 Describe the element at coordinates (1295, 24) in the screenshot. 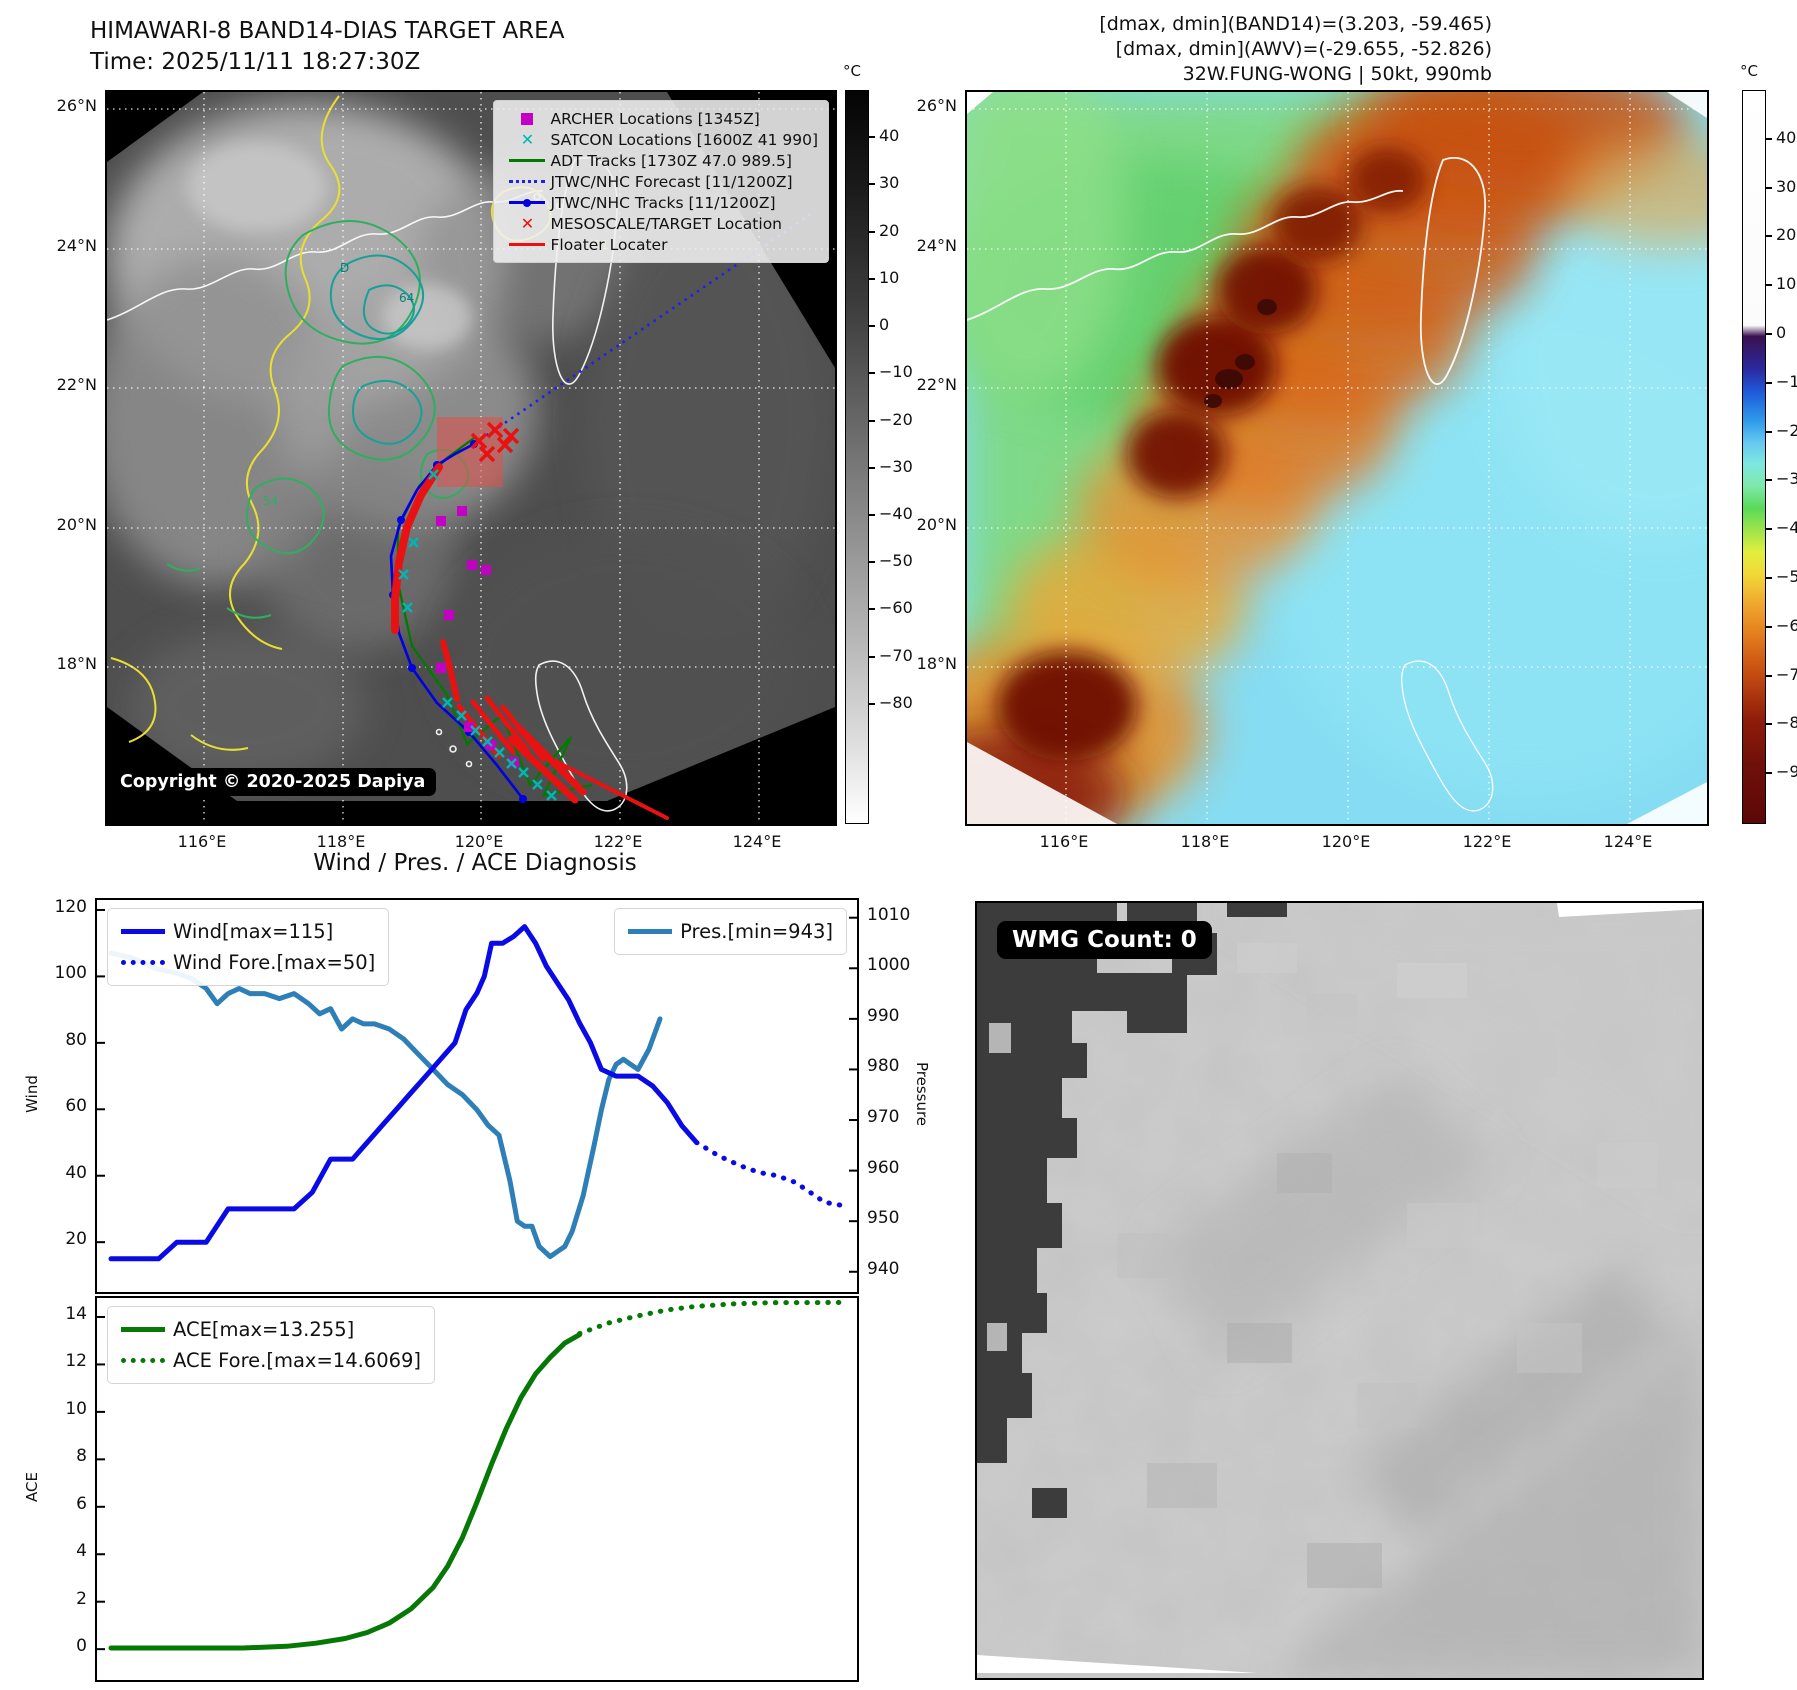

I see `dmax-dmin-band14: [dmax, dmin](BAND14)=(3.203, -59.465)` at that location.